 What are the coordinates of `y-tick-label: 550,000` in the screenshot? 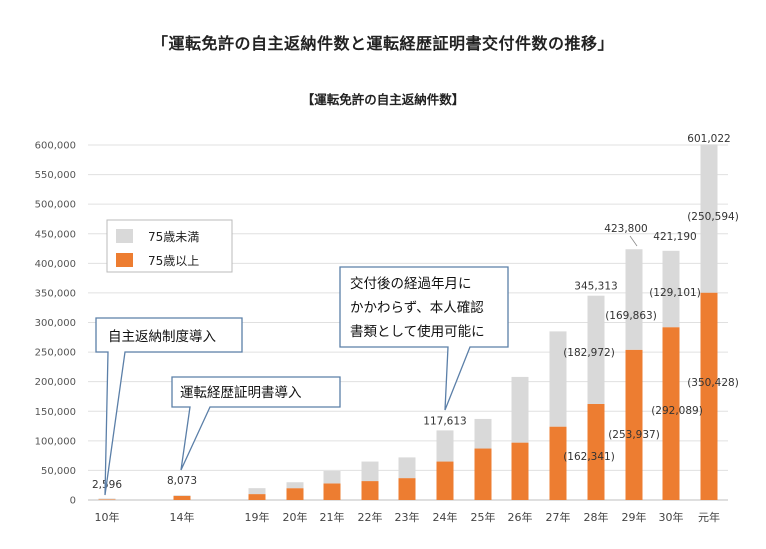 It's located at (55, 175).